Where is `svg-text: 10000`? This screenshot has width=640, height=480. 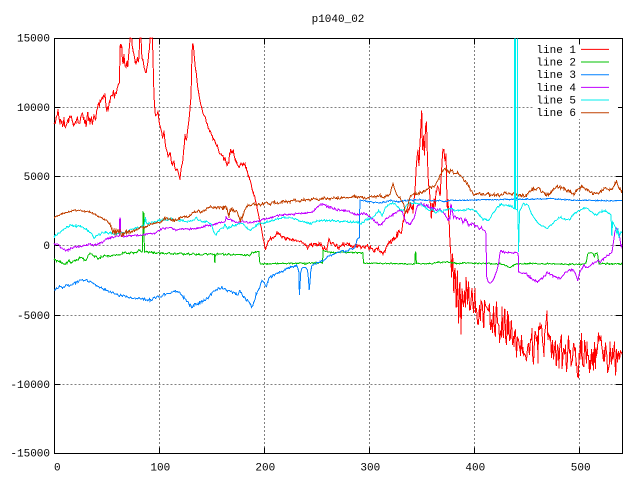 svg-text: 10000 is located at coordinates (33, 109).